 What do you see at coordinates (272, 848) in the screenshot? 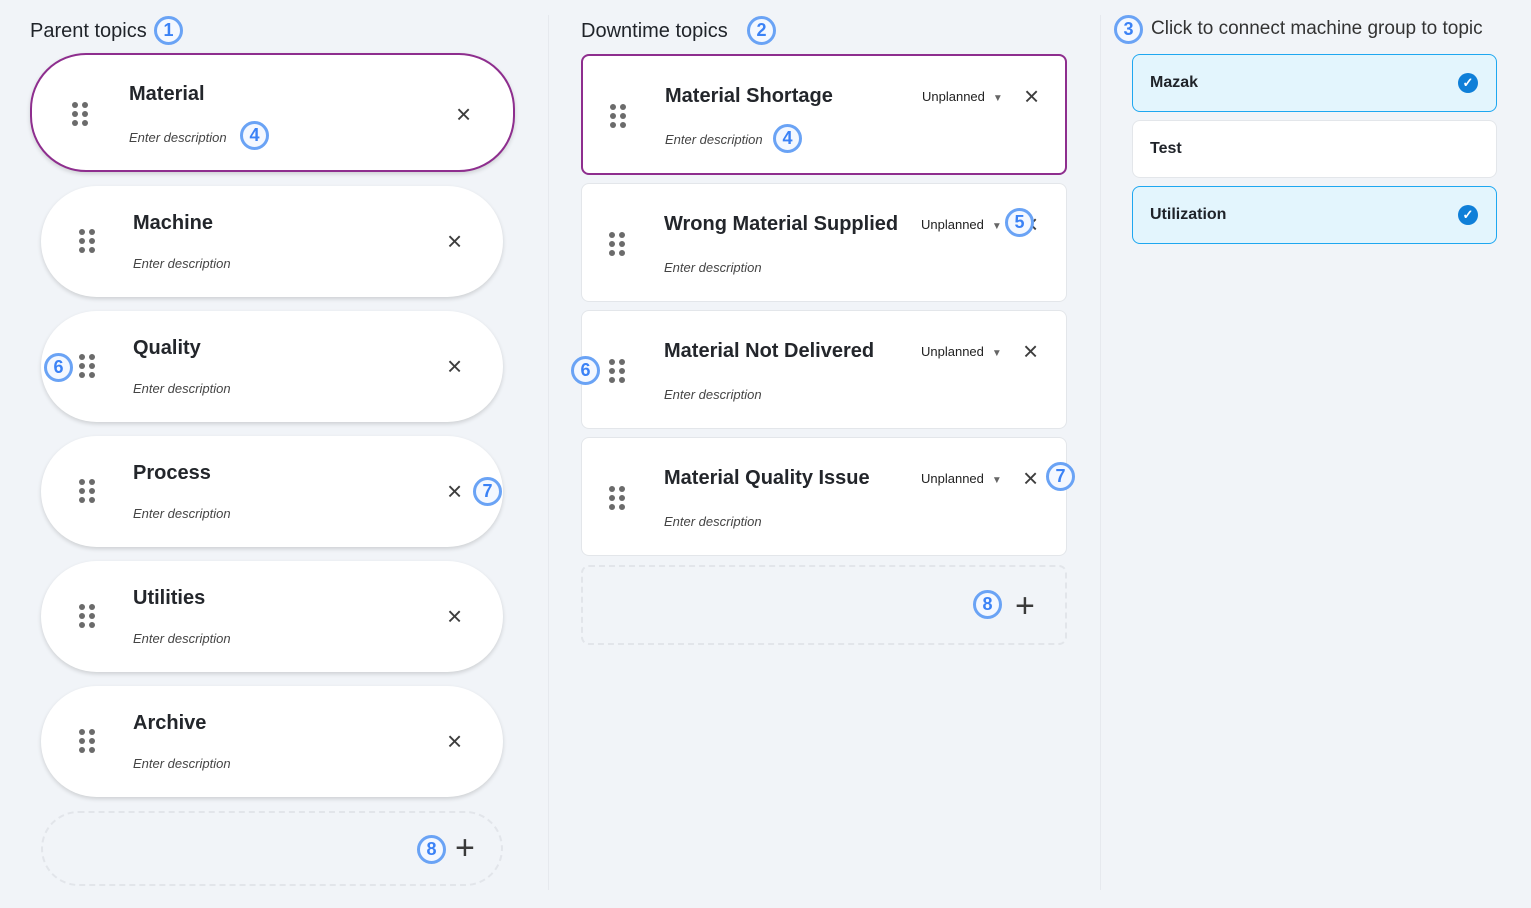
I see `add-parent-topic-area: +` at bounding box center [272, 848].